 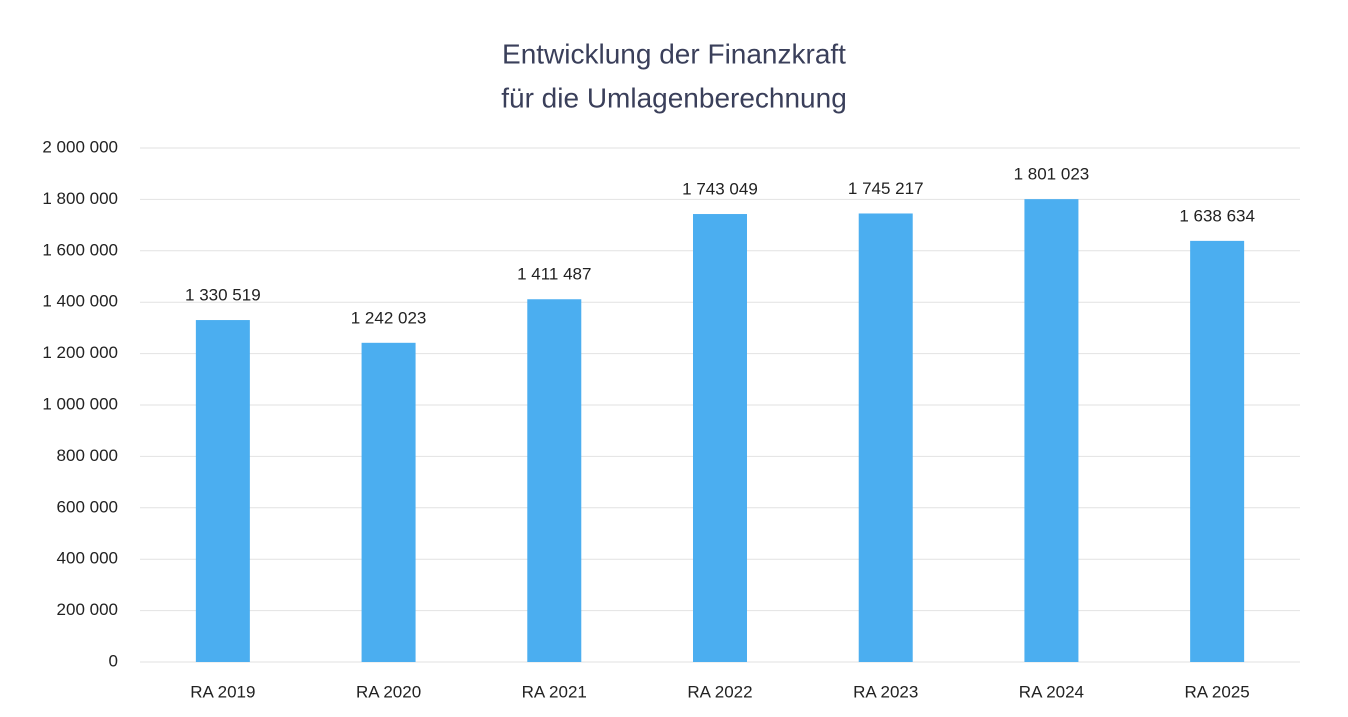 What do you see at coordinates (80, 249) in the screenshot?
I see `y-tick-label: 1 600 000` at bounding box center [80, 249].